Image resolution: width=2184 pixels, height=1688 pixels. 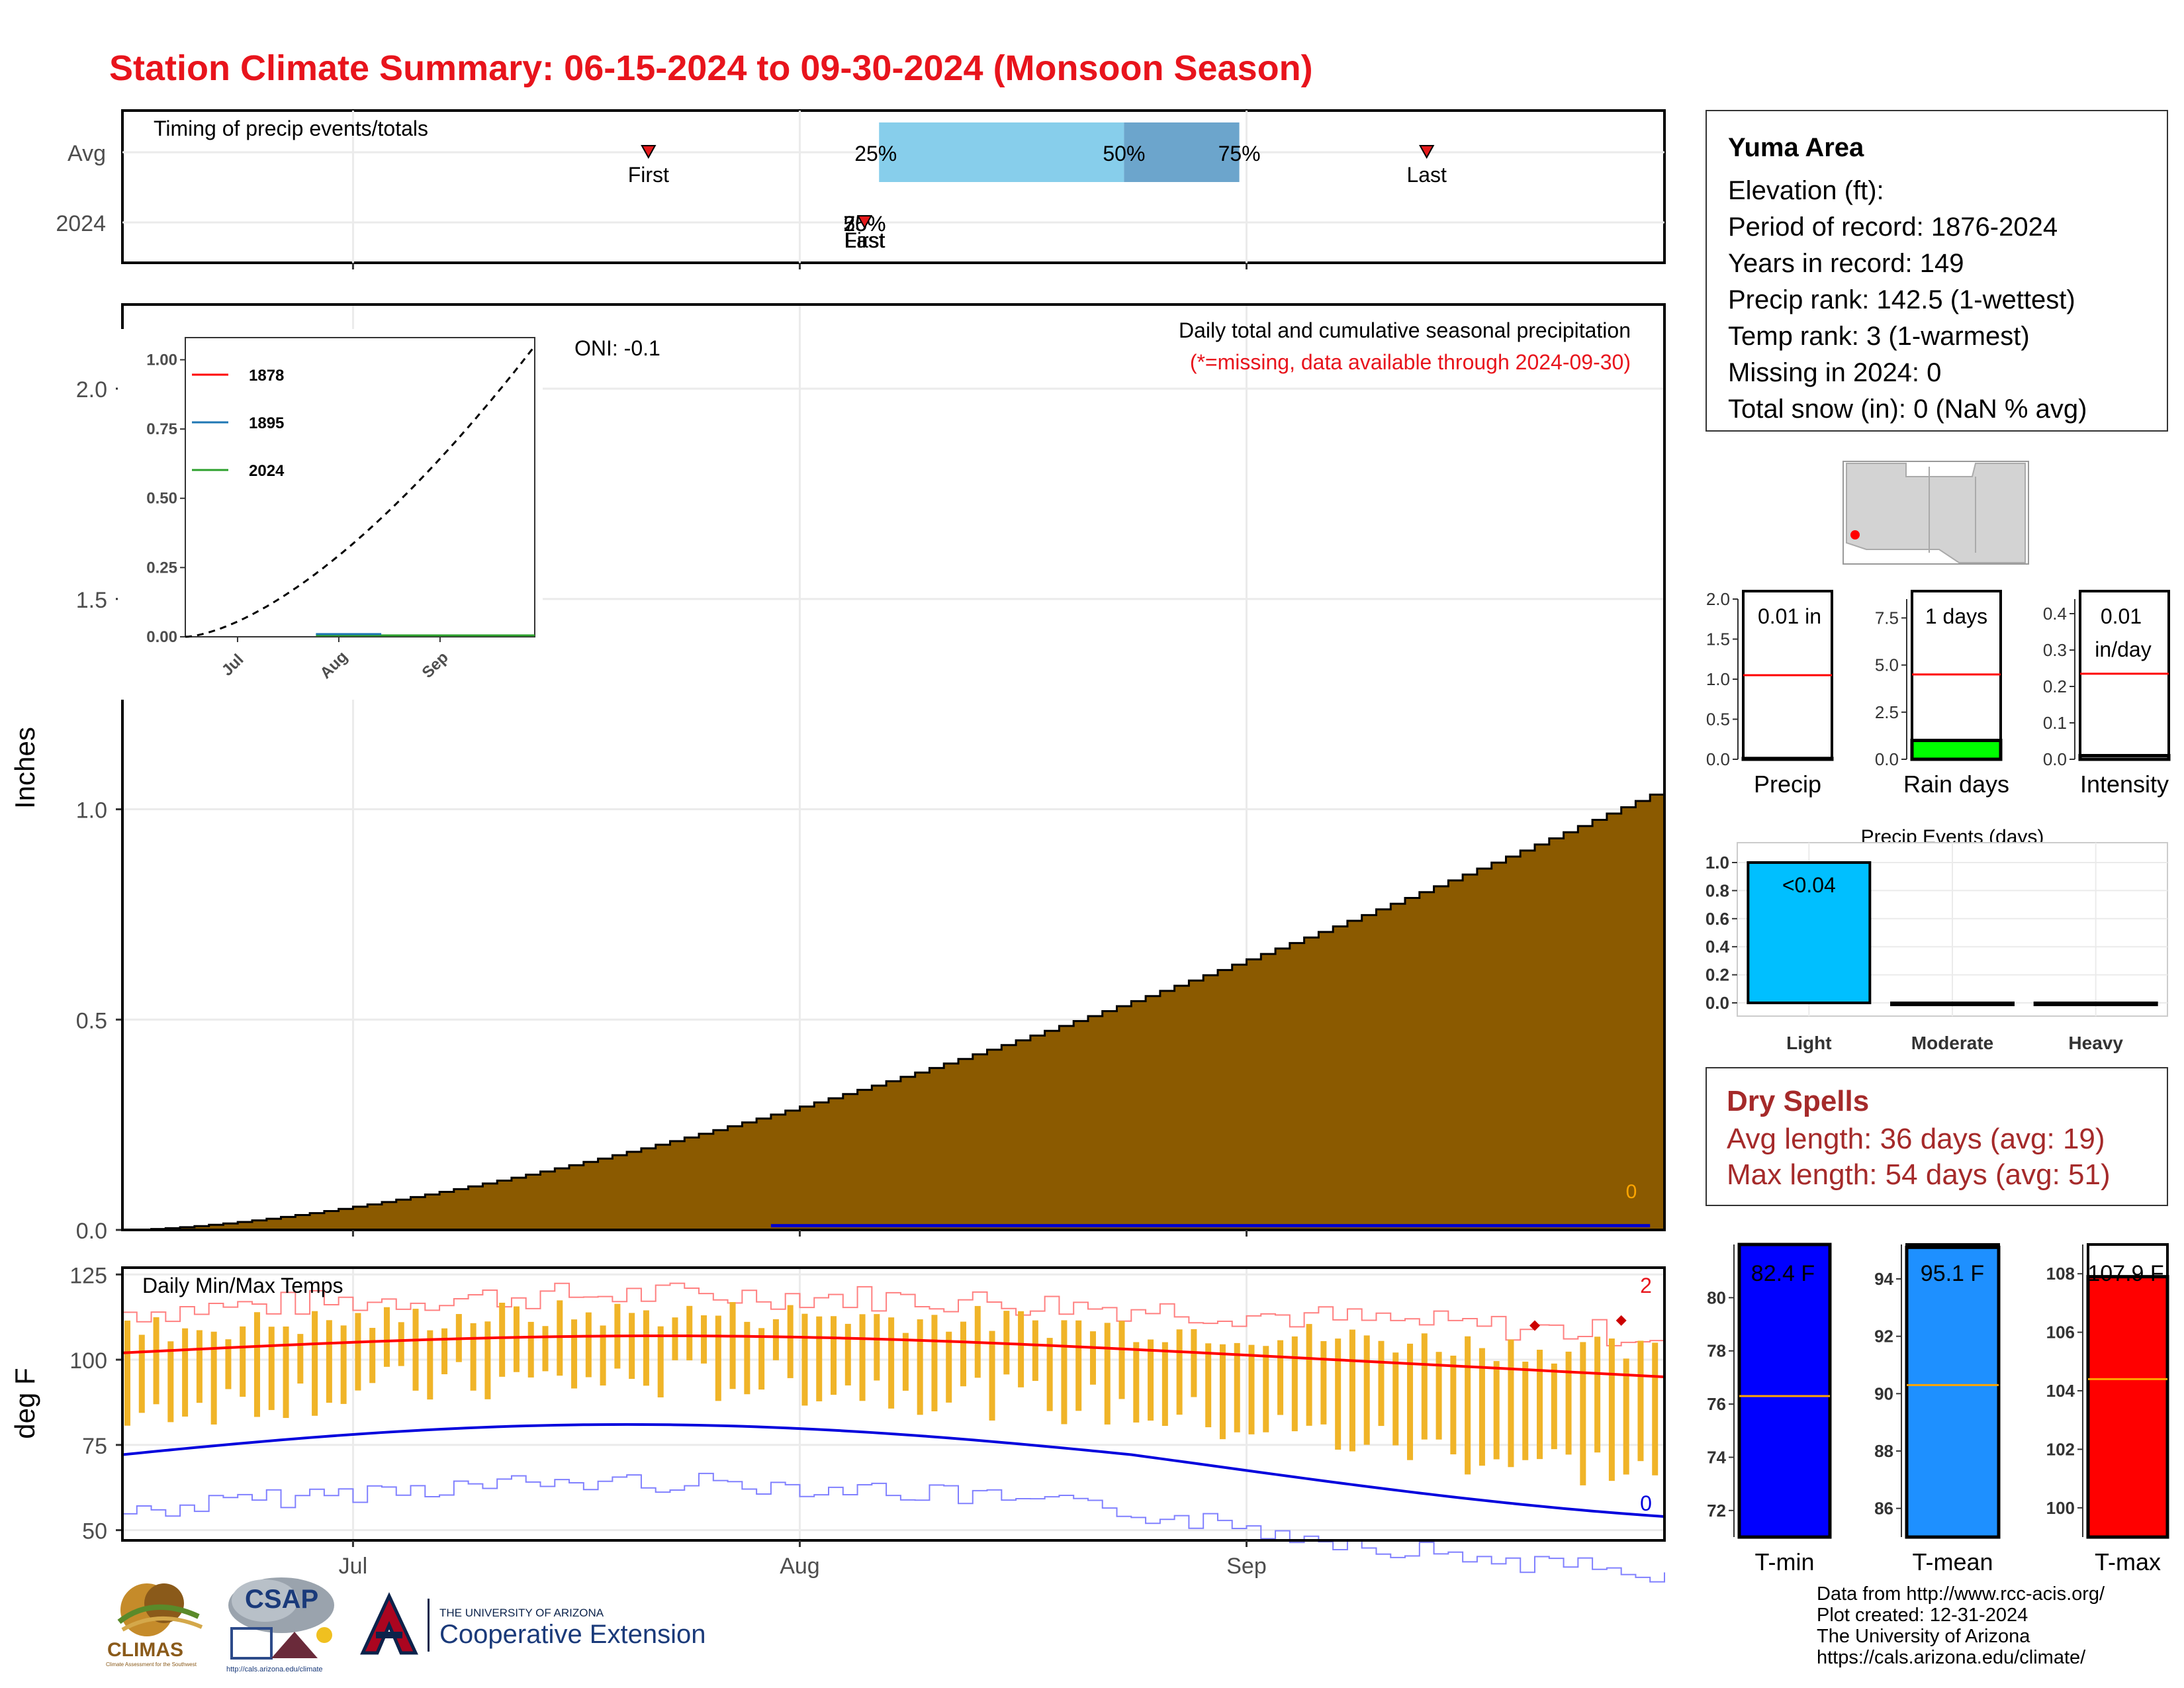 What do you see at coordinates (2055, 614) in the screenshot?
I see `intensity-ytick-label: 0.4` at bounding box center [2055, 614].